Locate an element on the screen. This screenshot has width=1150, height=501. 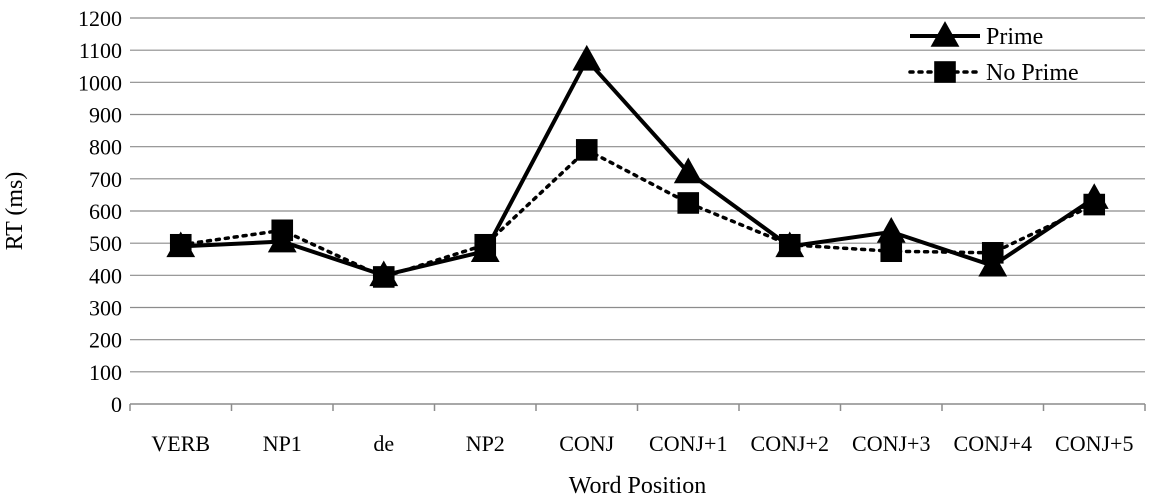
x-tick-label: NP1 is located at coordinates (282, 443).